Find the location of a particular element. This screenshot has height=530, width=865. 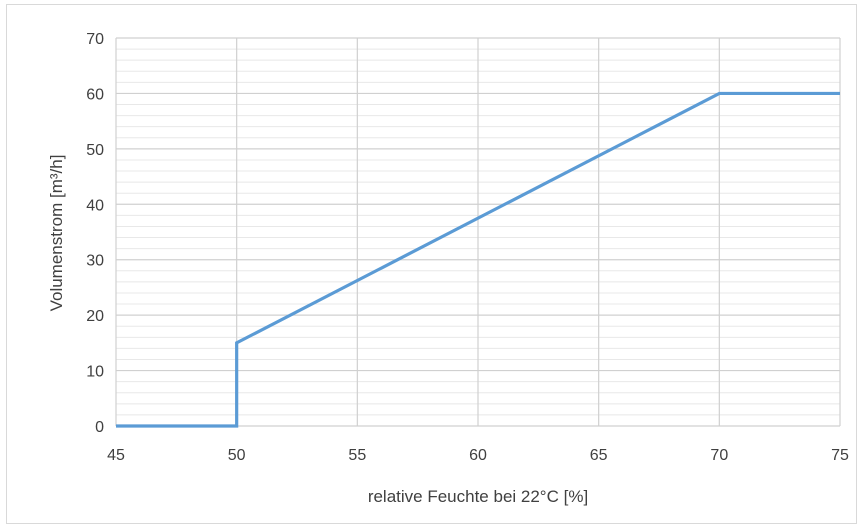

x-tick-label: 75 is located at coordinates (840, 455).